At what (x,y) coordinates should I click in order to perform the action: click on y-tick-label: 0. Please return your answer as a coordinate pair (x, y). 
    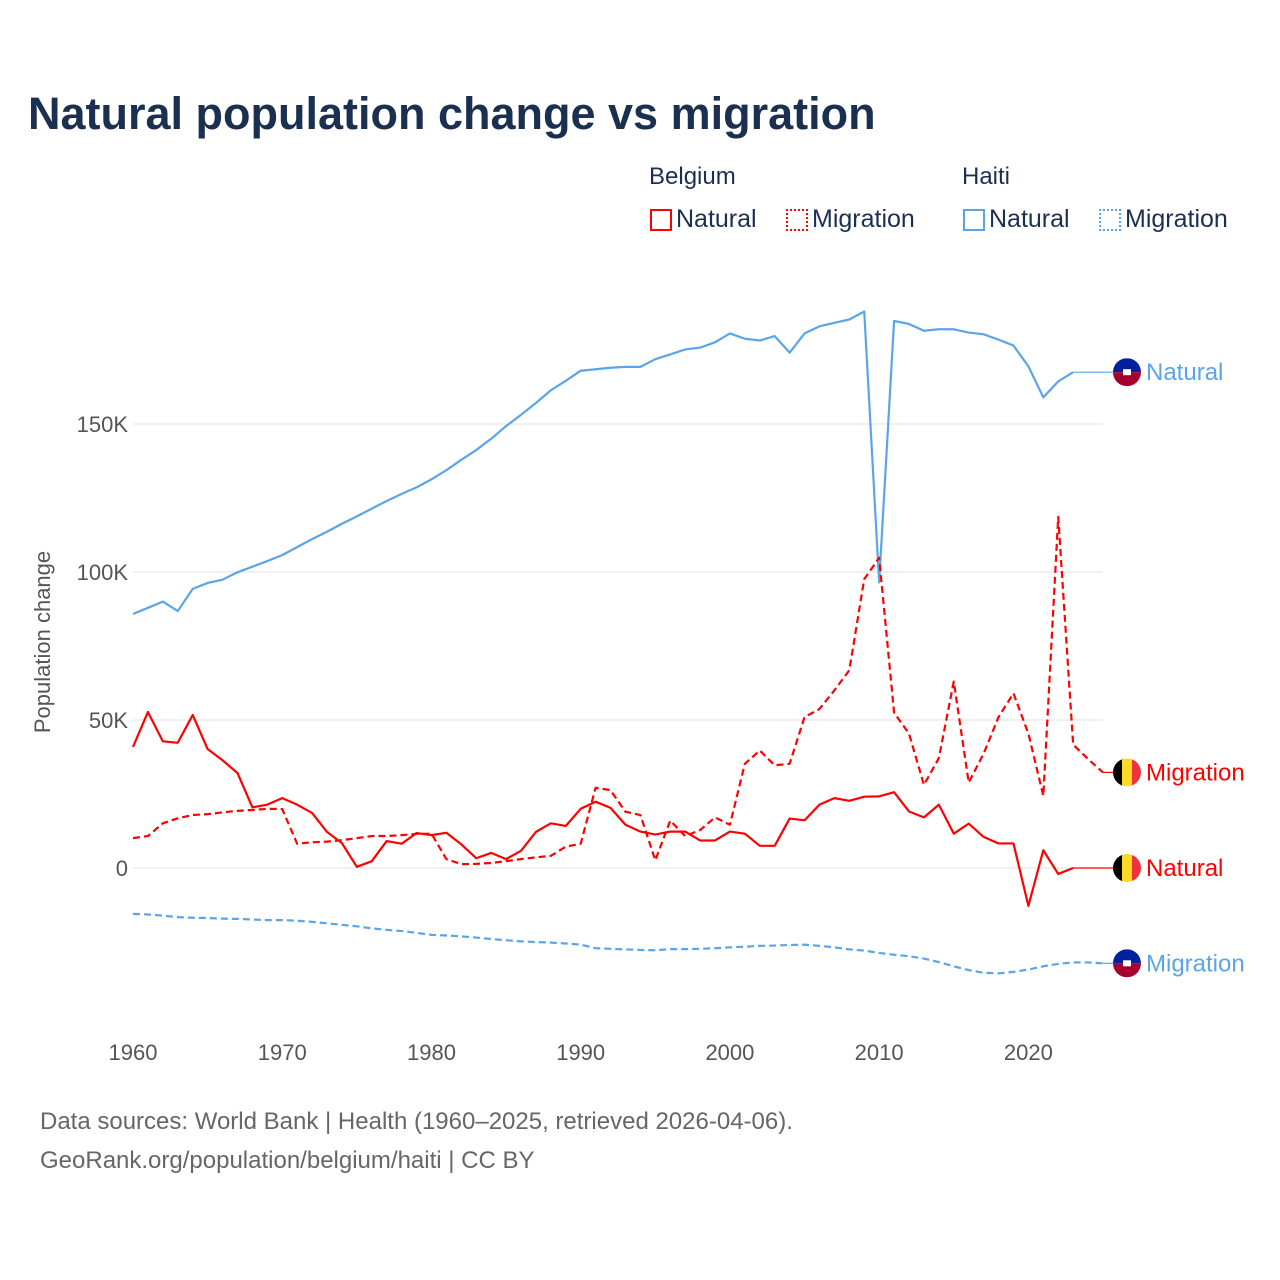
    Looking at the image, I should click on (122, 868).